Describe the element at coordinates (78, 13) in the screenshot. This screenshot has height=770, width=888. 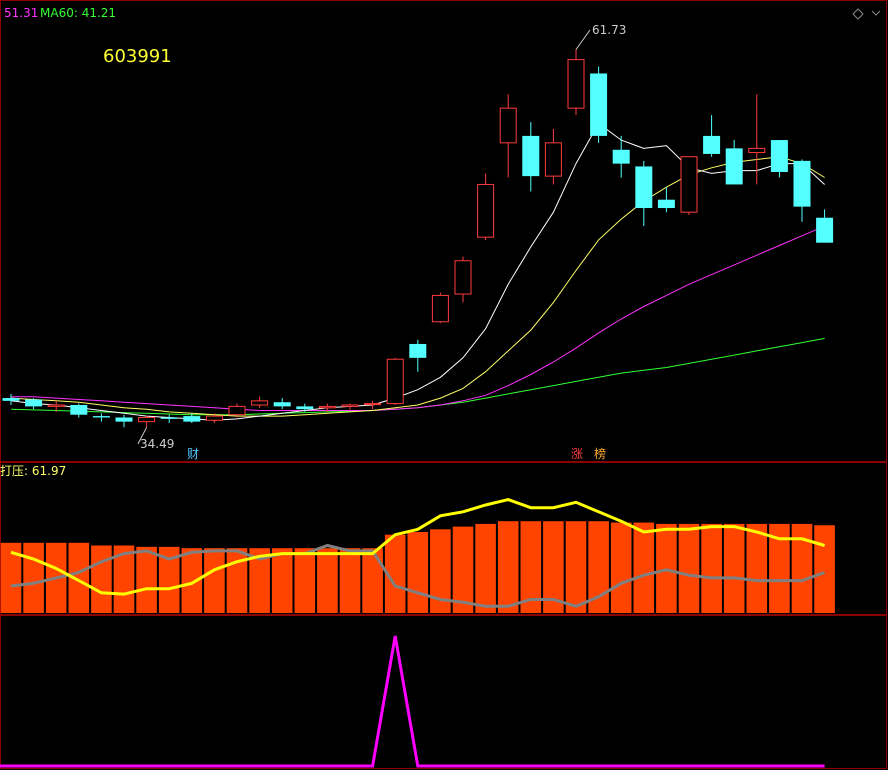
I see `ma60-value: MA60: 41.21` at that location.